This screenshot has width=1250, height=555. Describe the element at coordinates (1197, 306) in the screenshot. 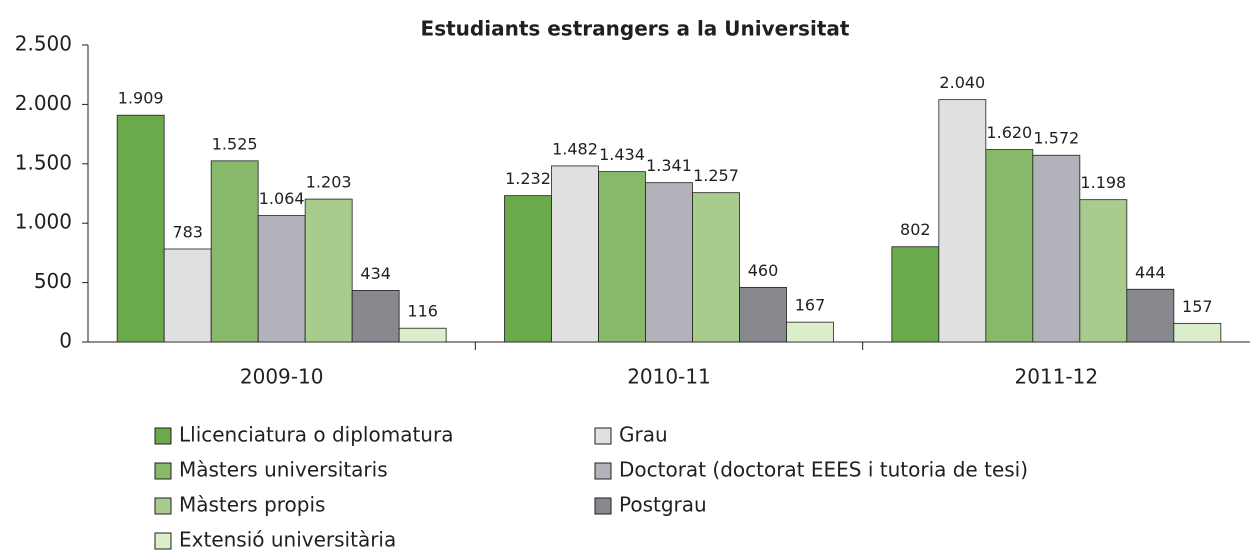

I see `data-label: 157` at that location.